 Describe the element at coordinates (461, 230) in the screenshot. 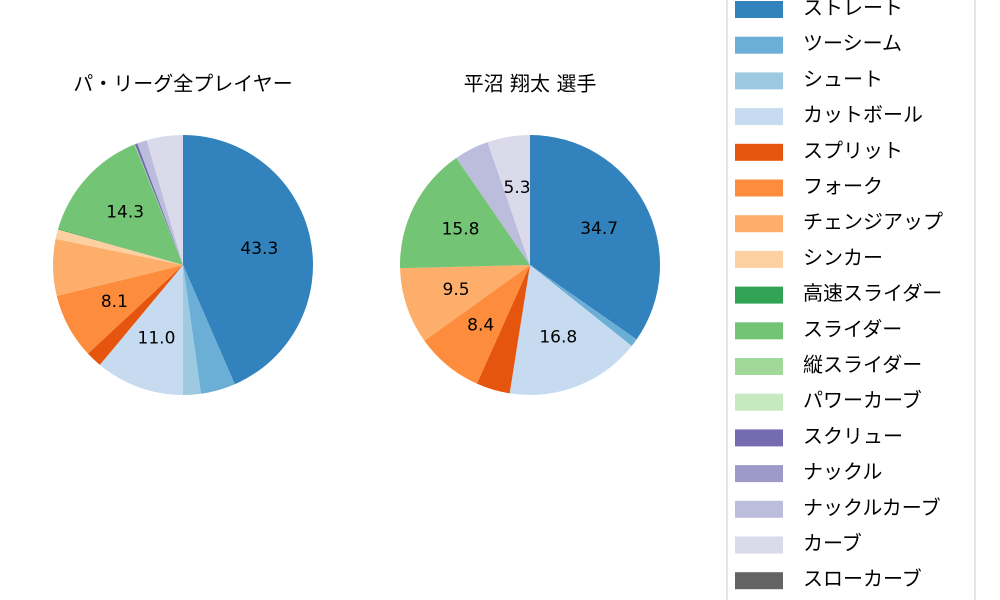

I see `value-label: 15.8` at that location.